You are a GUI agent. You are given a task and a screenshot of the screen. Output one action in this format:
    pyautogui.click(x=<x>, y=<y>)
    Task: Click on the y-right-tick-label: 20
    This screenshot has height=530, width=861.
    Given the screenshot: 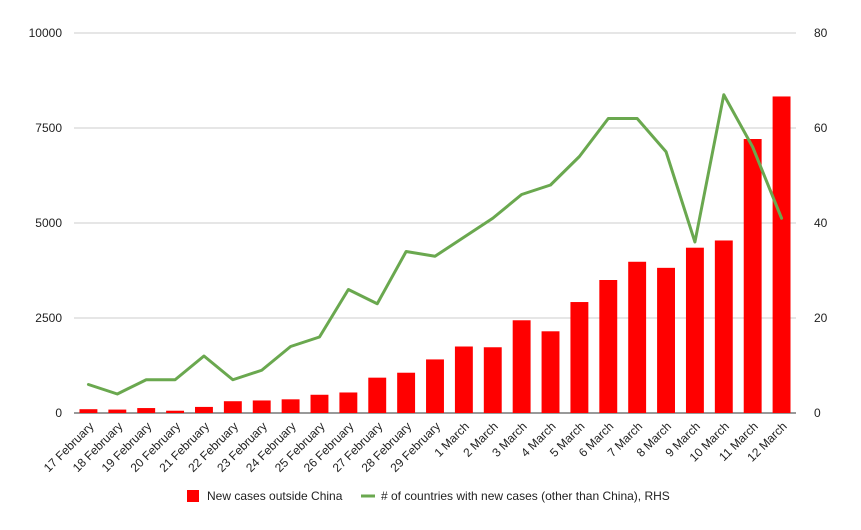 What is the action you would take?
    pyautogui.click(x=821, y=318)
    